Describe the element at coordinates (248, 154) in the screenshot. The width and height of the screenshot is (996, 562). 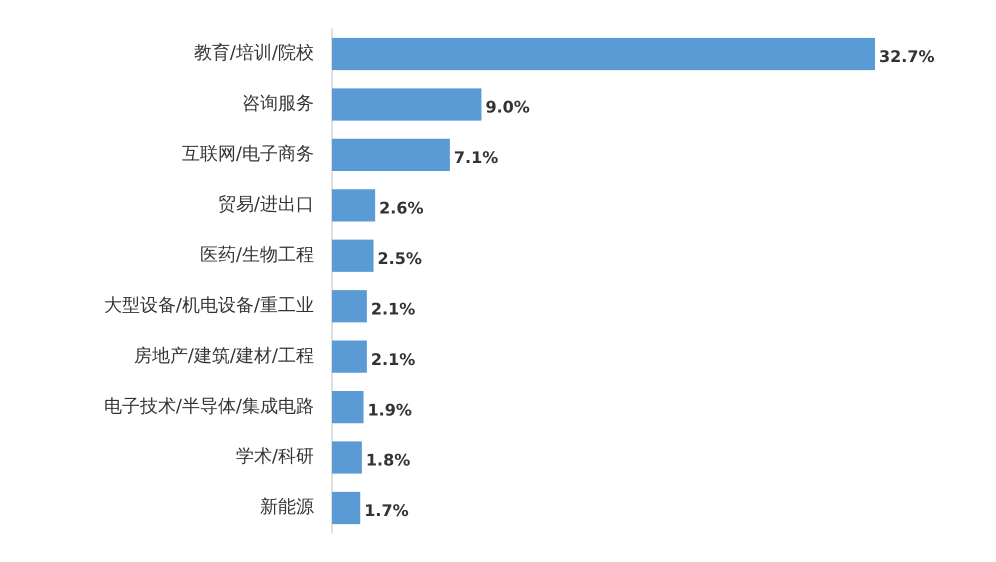
I see `y-tick-label: 互联网/电子商务` at that location.